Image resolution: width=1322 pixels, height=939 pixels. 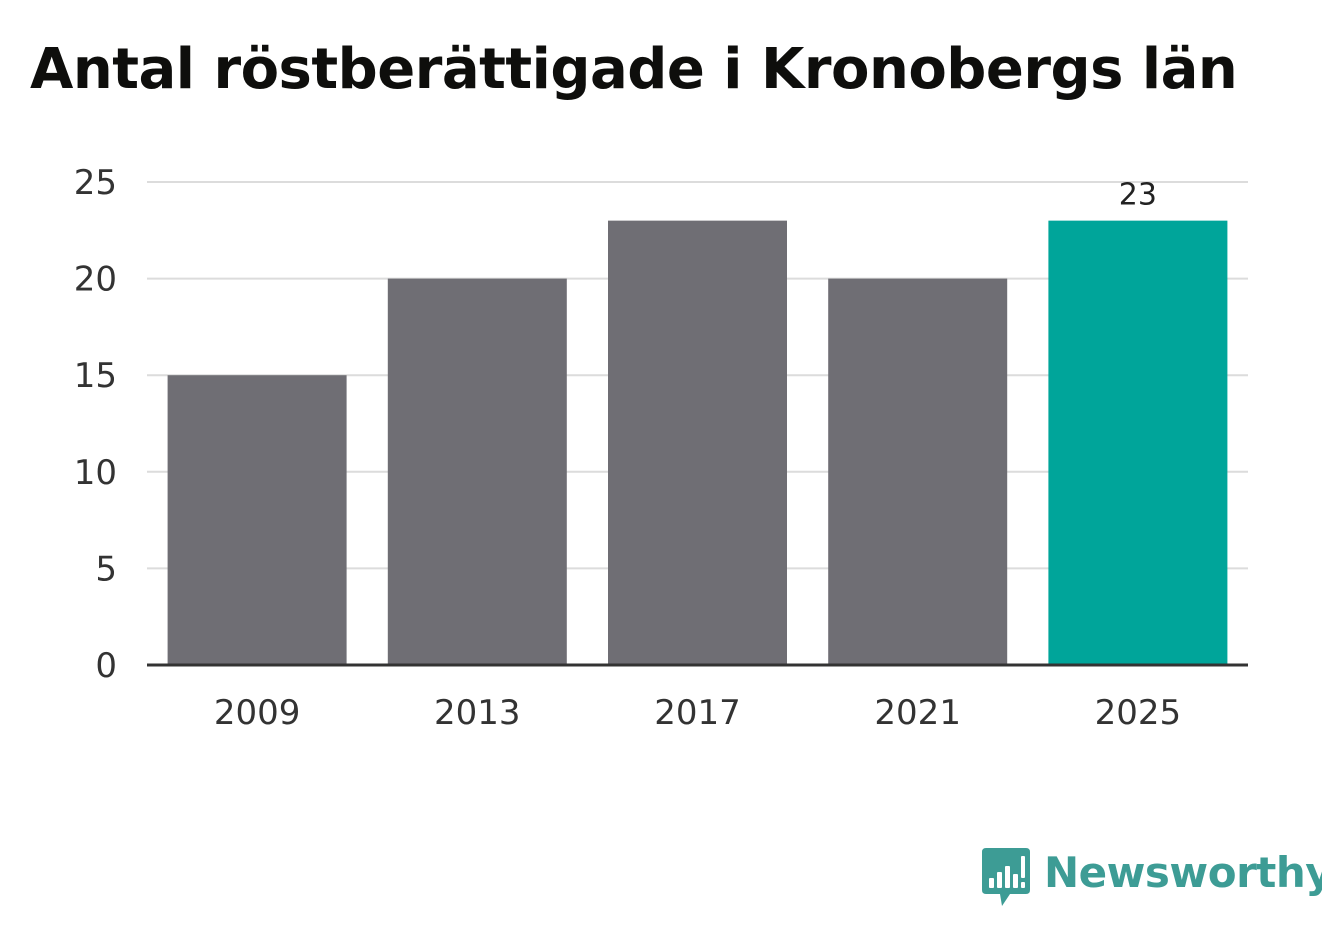 What do you see at coordinates (917, 713) in the screenshot?
I see `x-tick-label: 2021` at bounding box center [917, 713].